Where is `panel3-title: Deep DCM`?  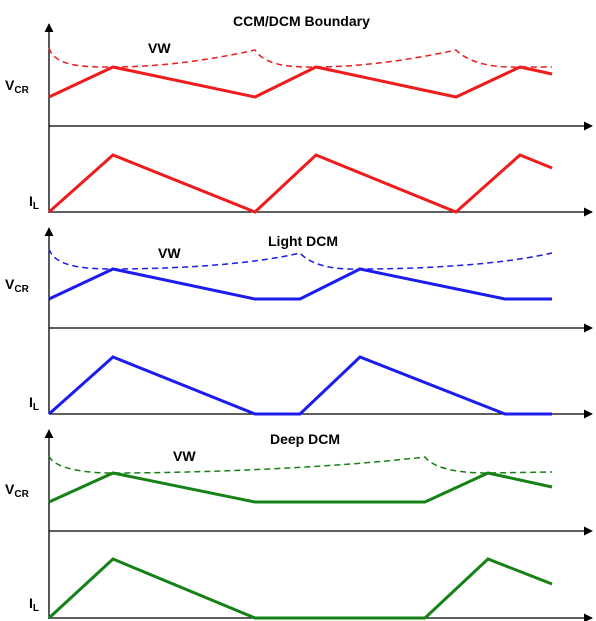
panel3-title: Deep DCM is located at coordinates (305, 439).